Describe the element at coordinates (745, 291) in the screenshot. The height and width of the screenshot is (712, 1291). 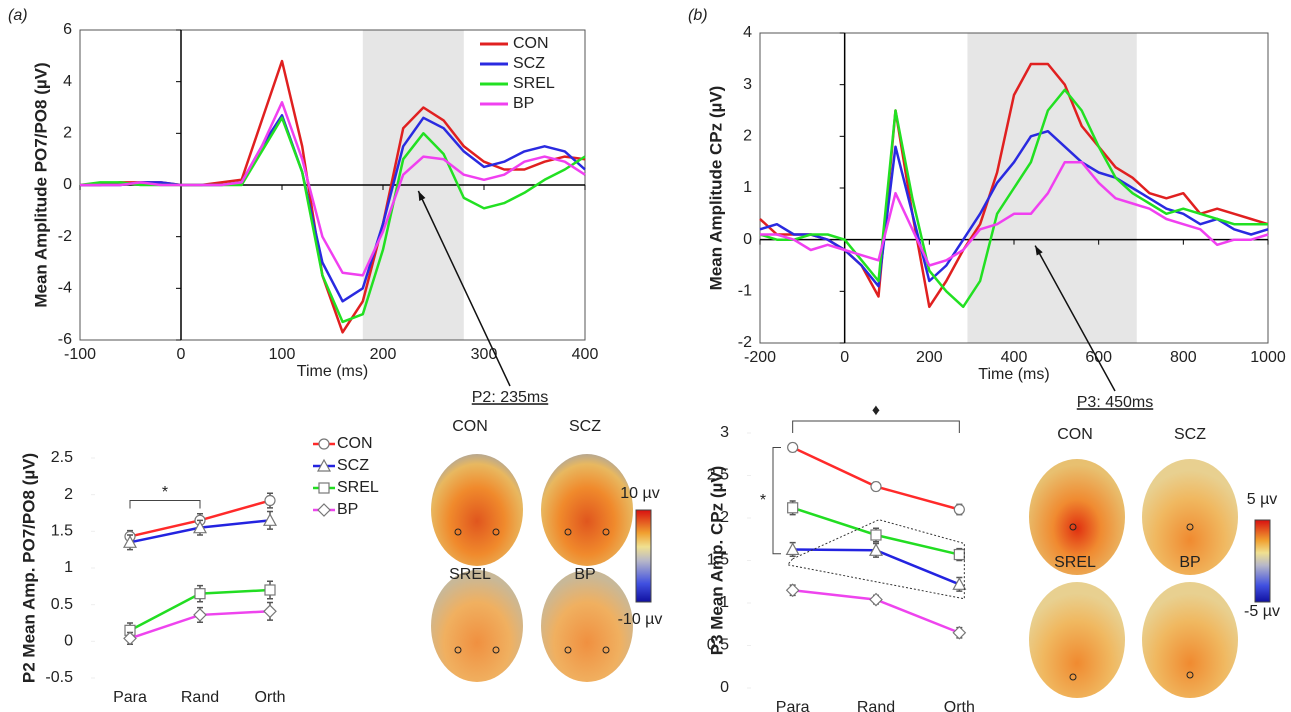
I see `y-tick-label: -1` at that location.